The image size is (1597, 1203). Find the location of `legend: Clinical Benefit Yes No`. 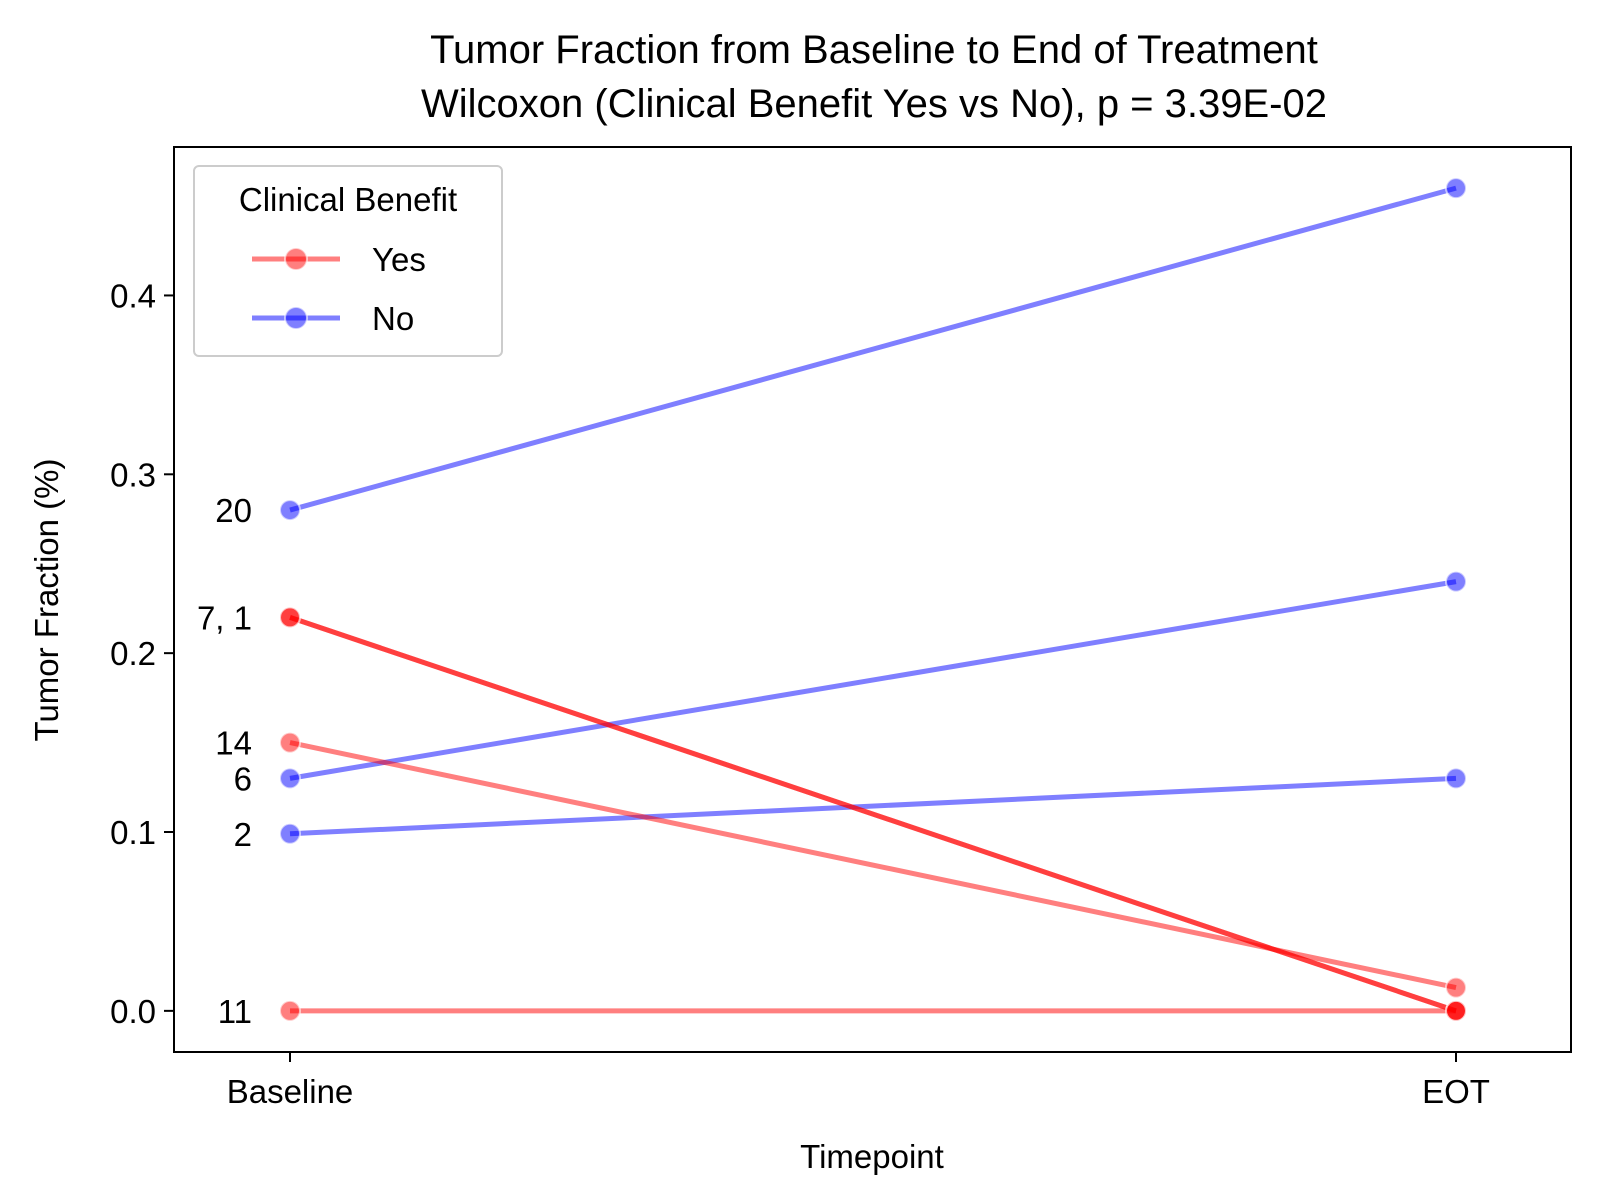

legend: Clinical Benefit Yes No is located at coordinates (348, 261).